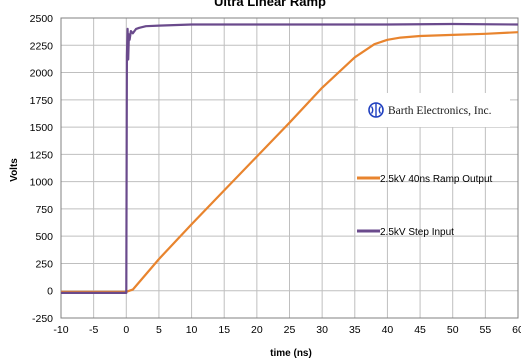  I want to click on x-tick-label: 10, so click(192, 330).